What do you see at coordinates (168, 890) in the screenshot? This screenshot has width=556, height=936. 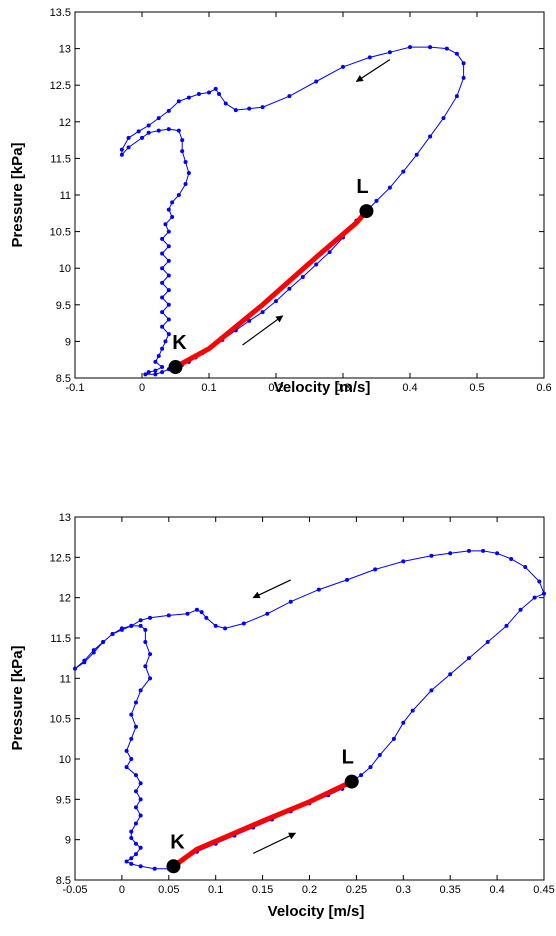 I see `x-tick-label: 0.05` at bounding box center [168, 890].